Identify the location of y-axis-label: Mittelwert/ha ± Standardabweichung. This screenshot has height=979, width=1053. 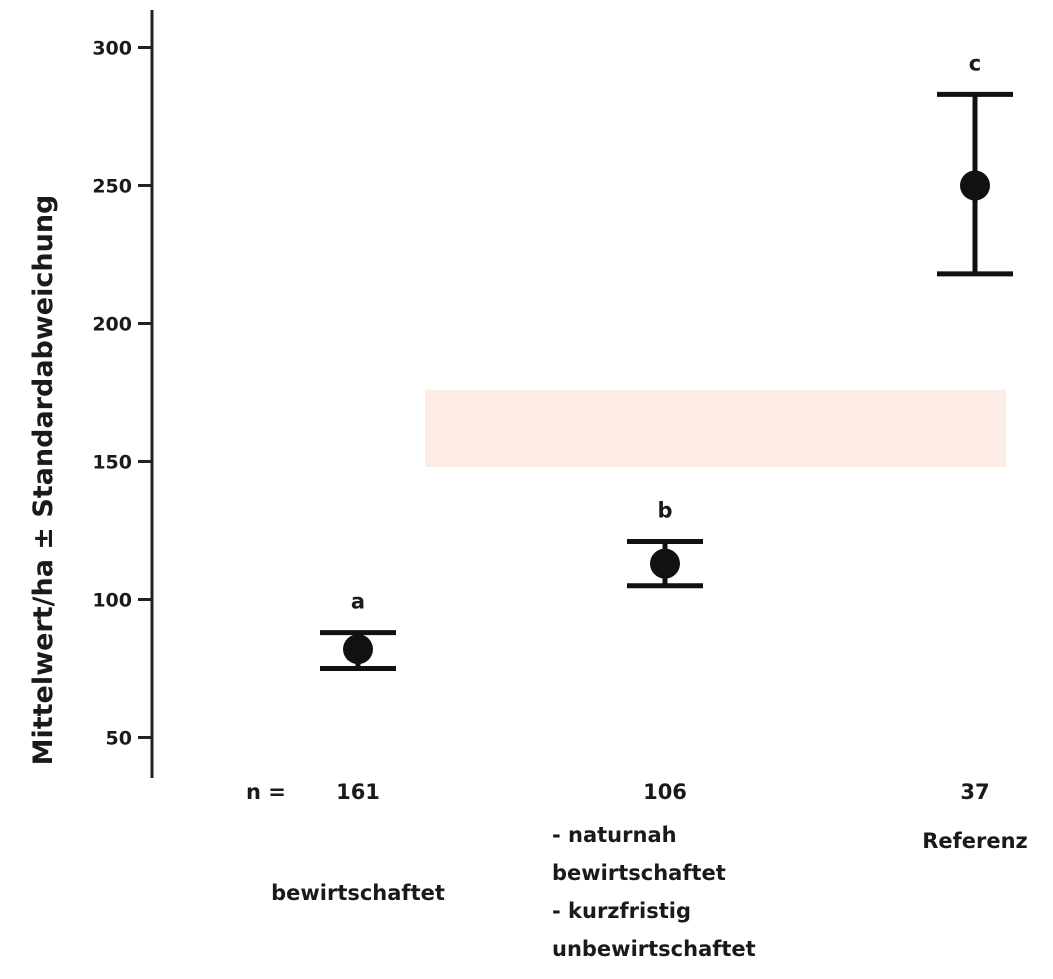
(43, 480).